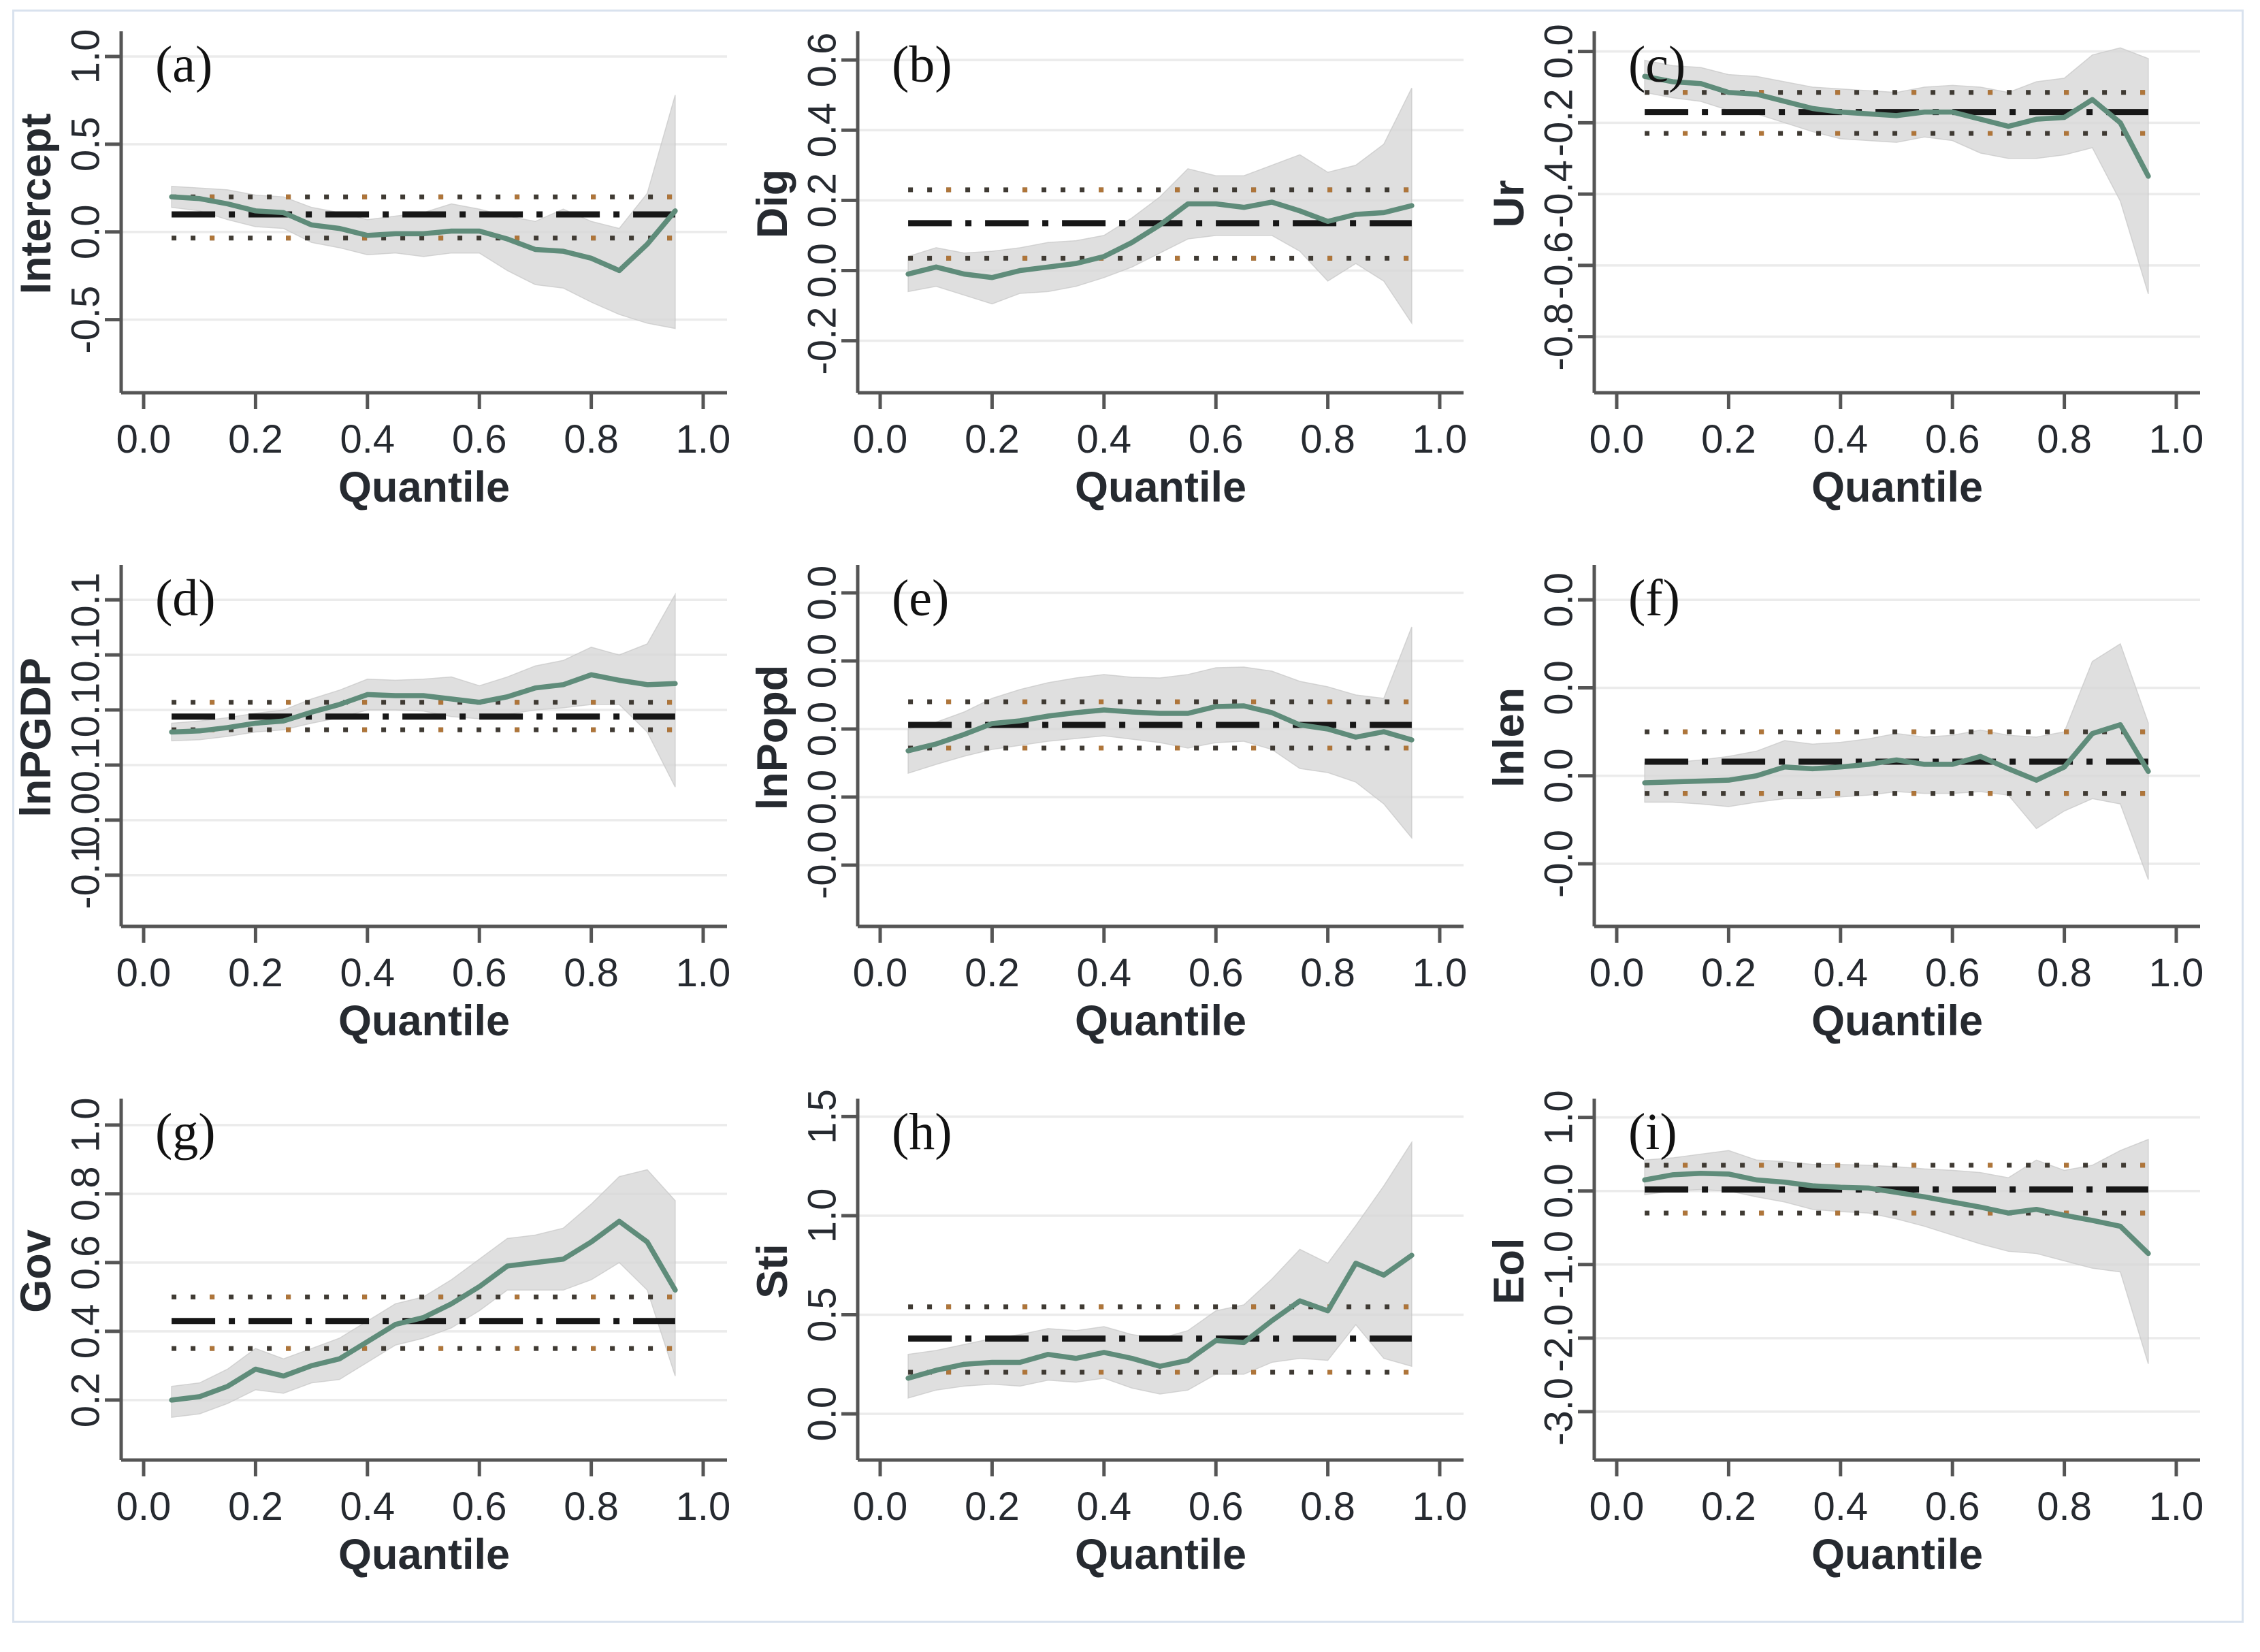 This screenshot has height=1652, width=2260. I want to click on y-axis-title: Ur, so click(1513, 203).